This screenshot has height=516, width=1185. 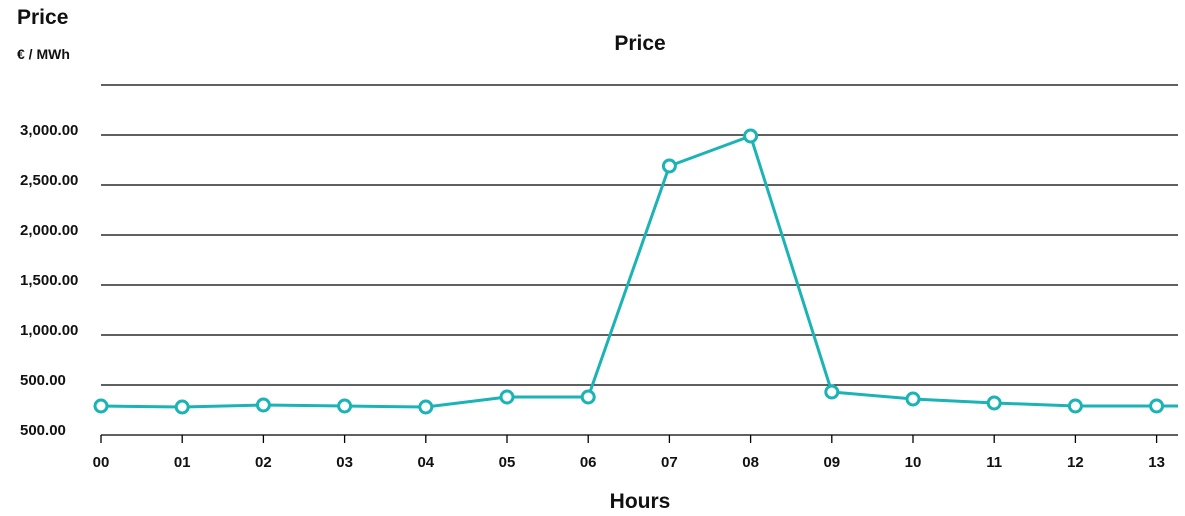 I want to click on y-tick-label-3: 1,500.00, so click(x=49, y=280).